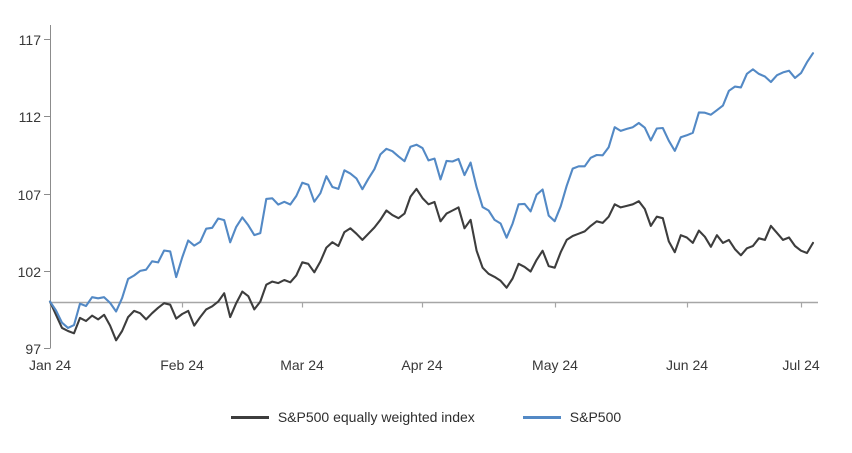 Image resolution: width=852 pixels, height=453 pixels. Describe the element at coordinates (29, 194) in the screenshot. I see `y-tick-label: 107` at that location.